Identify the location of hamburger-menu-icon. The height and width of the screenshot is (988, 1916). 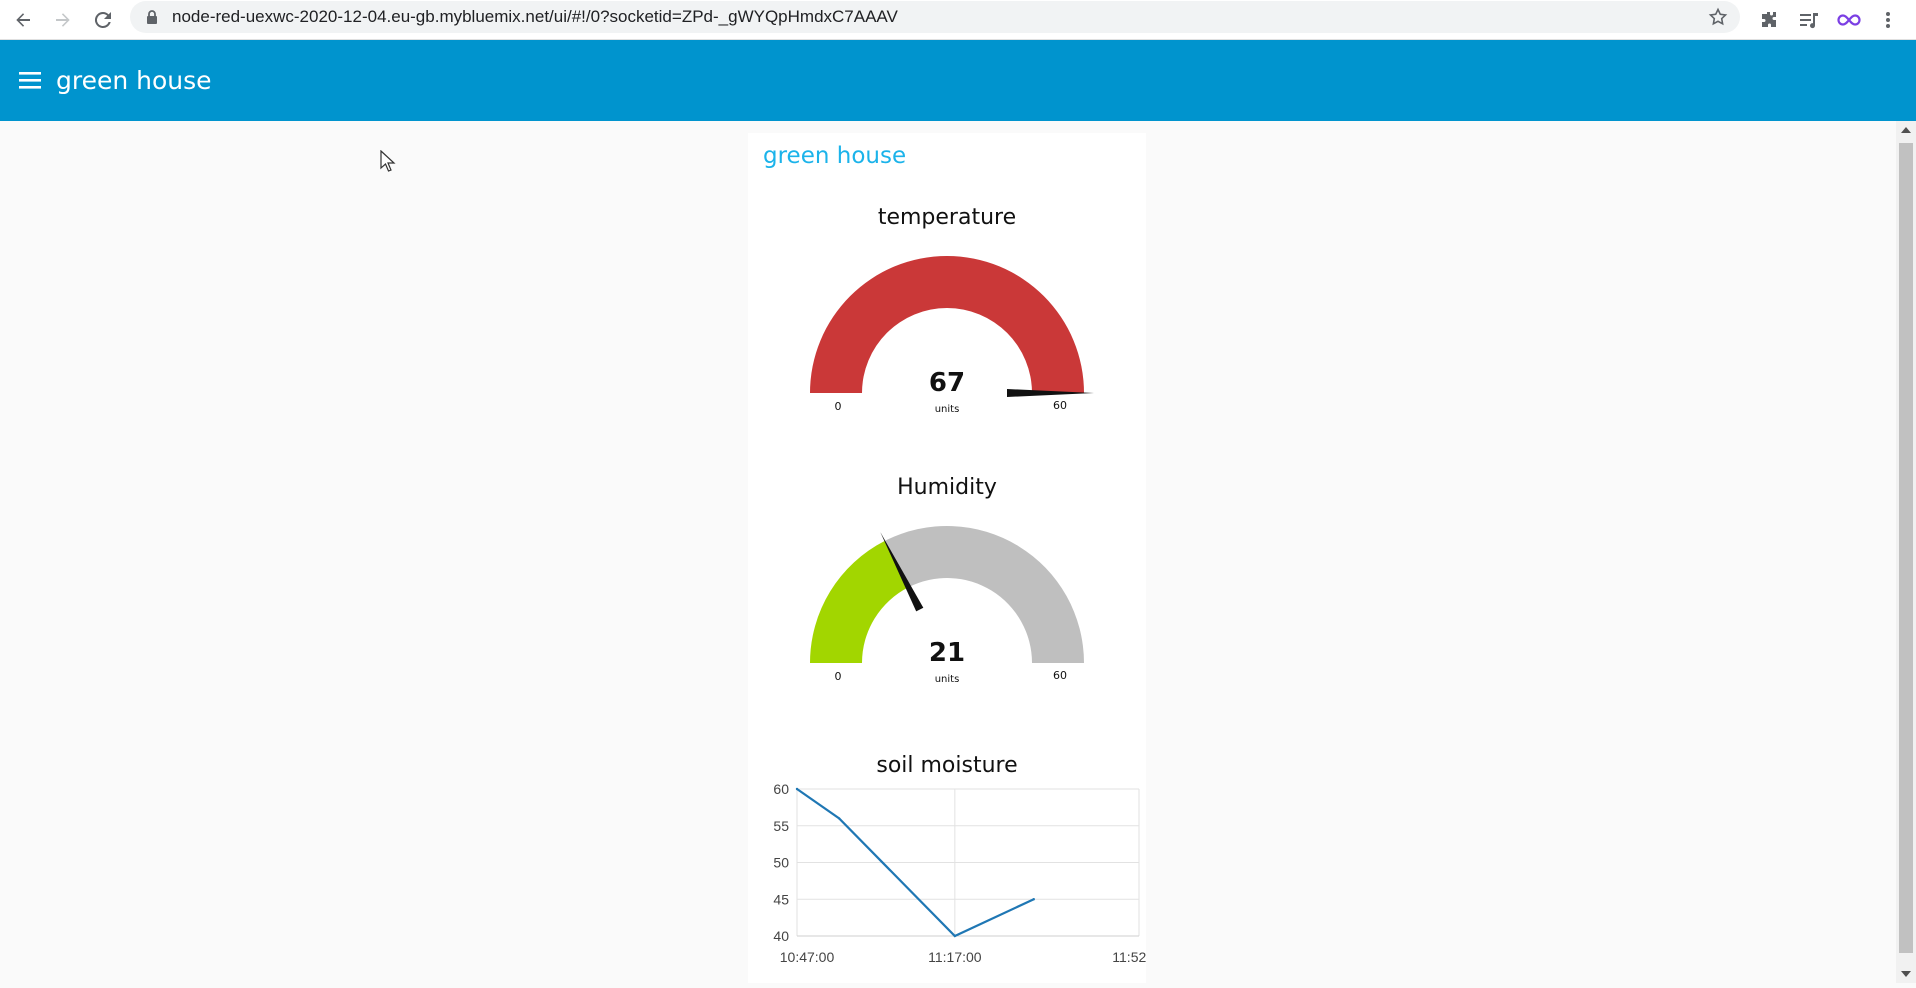
(30, 80).